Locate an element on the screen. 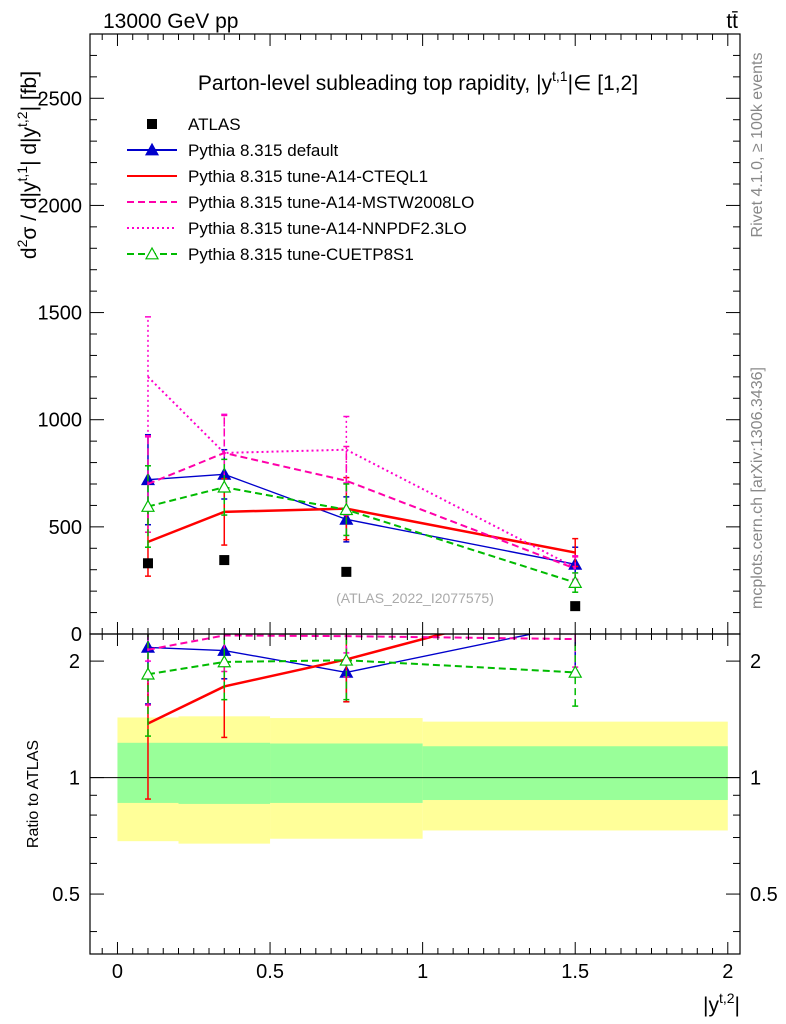  ratio-tick-label-right: 0.5 is located at coordinates (764, 895).